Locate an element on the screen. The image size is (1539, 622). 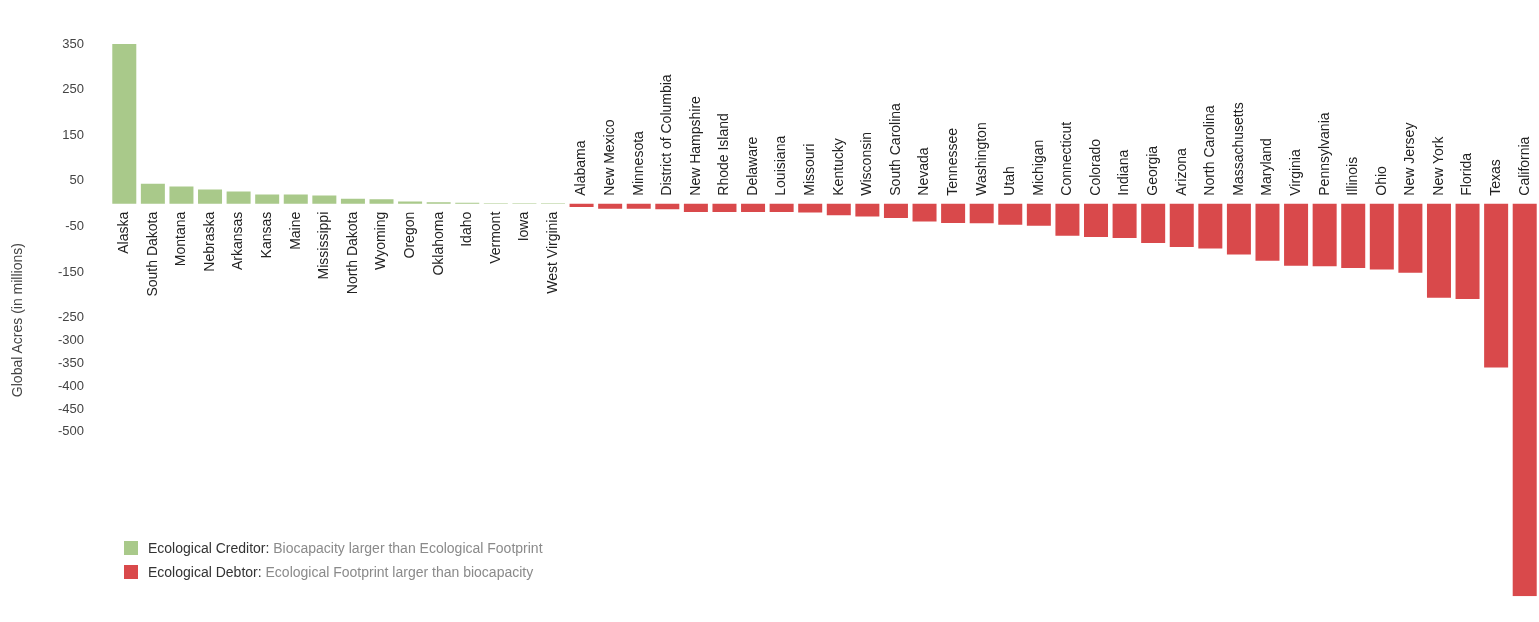
x-tick-label: Arizona is located at coordinates (1180, 172).